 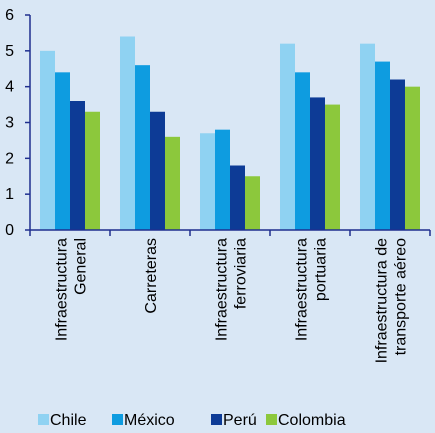 I want to click on bar-per--0, so click(x=77, y=165).